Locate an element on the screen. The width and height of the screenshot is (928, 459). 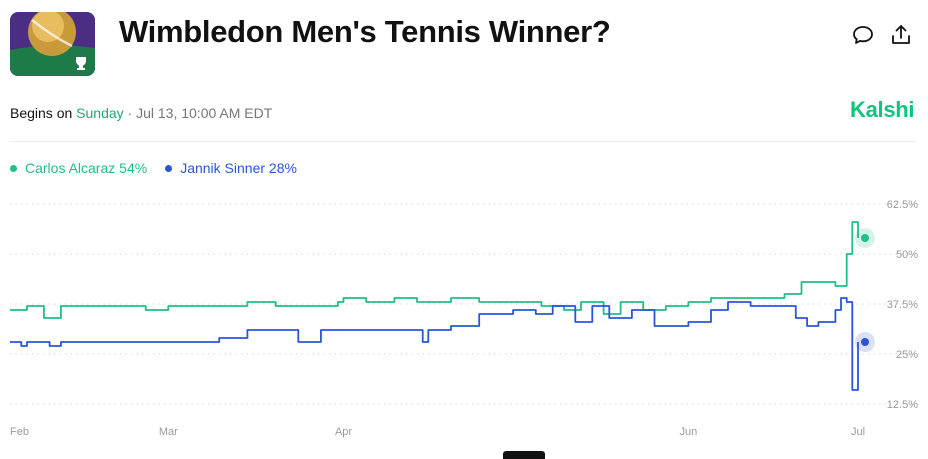
x-tick-label: Apr is located at coordinates (343, 432).